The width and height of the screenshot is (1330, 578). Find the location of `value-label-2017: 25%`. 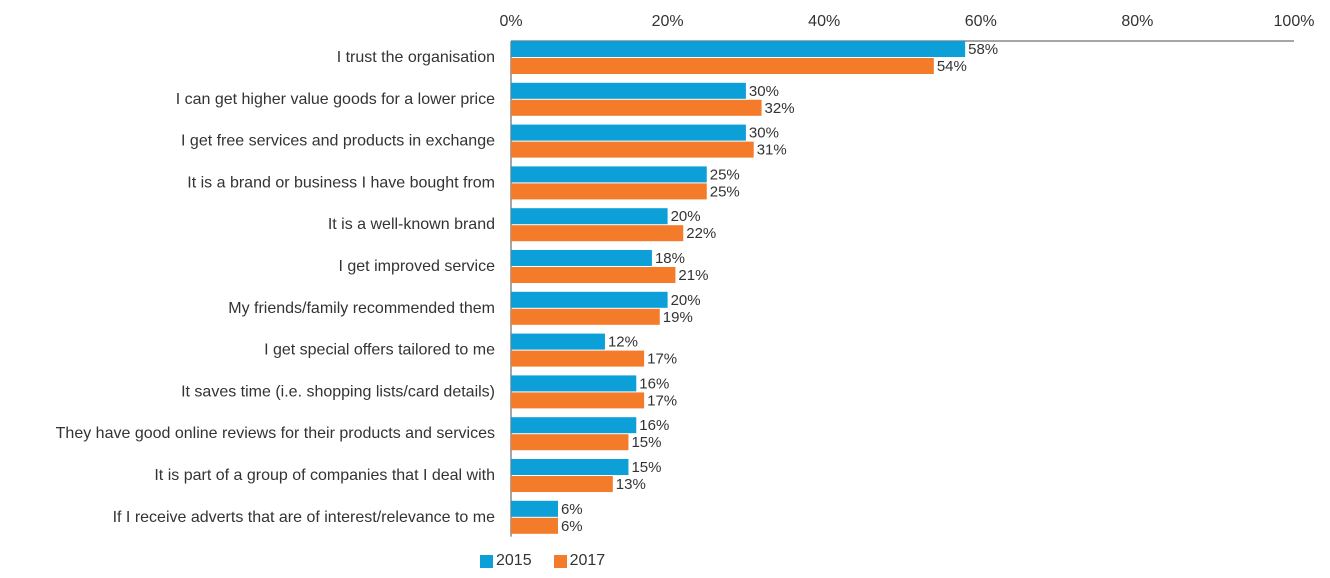

value-label-2017: 25% is located at coordinates (725, 191).